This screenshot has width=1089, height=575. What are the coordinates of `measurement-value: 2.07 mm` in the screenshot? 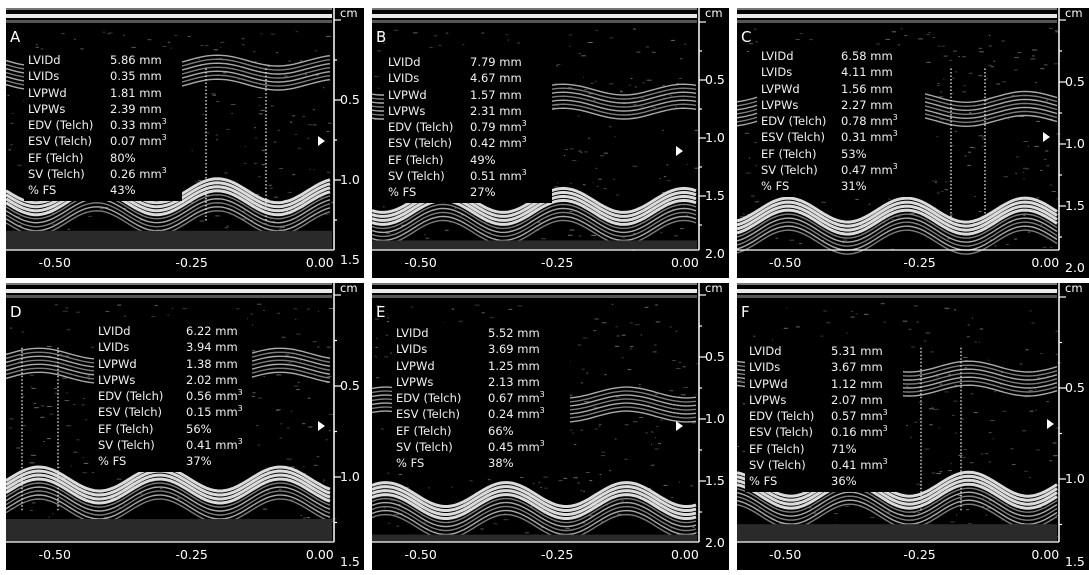 It's located at (857, 400).